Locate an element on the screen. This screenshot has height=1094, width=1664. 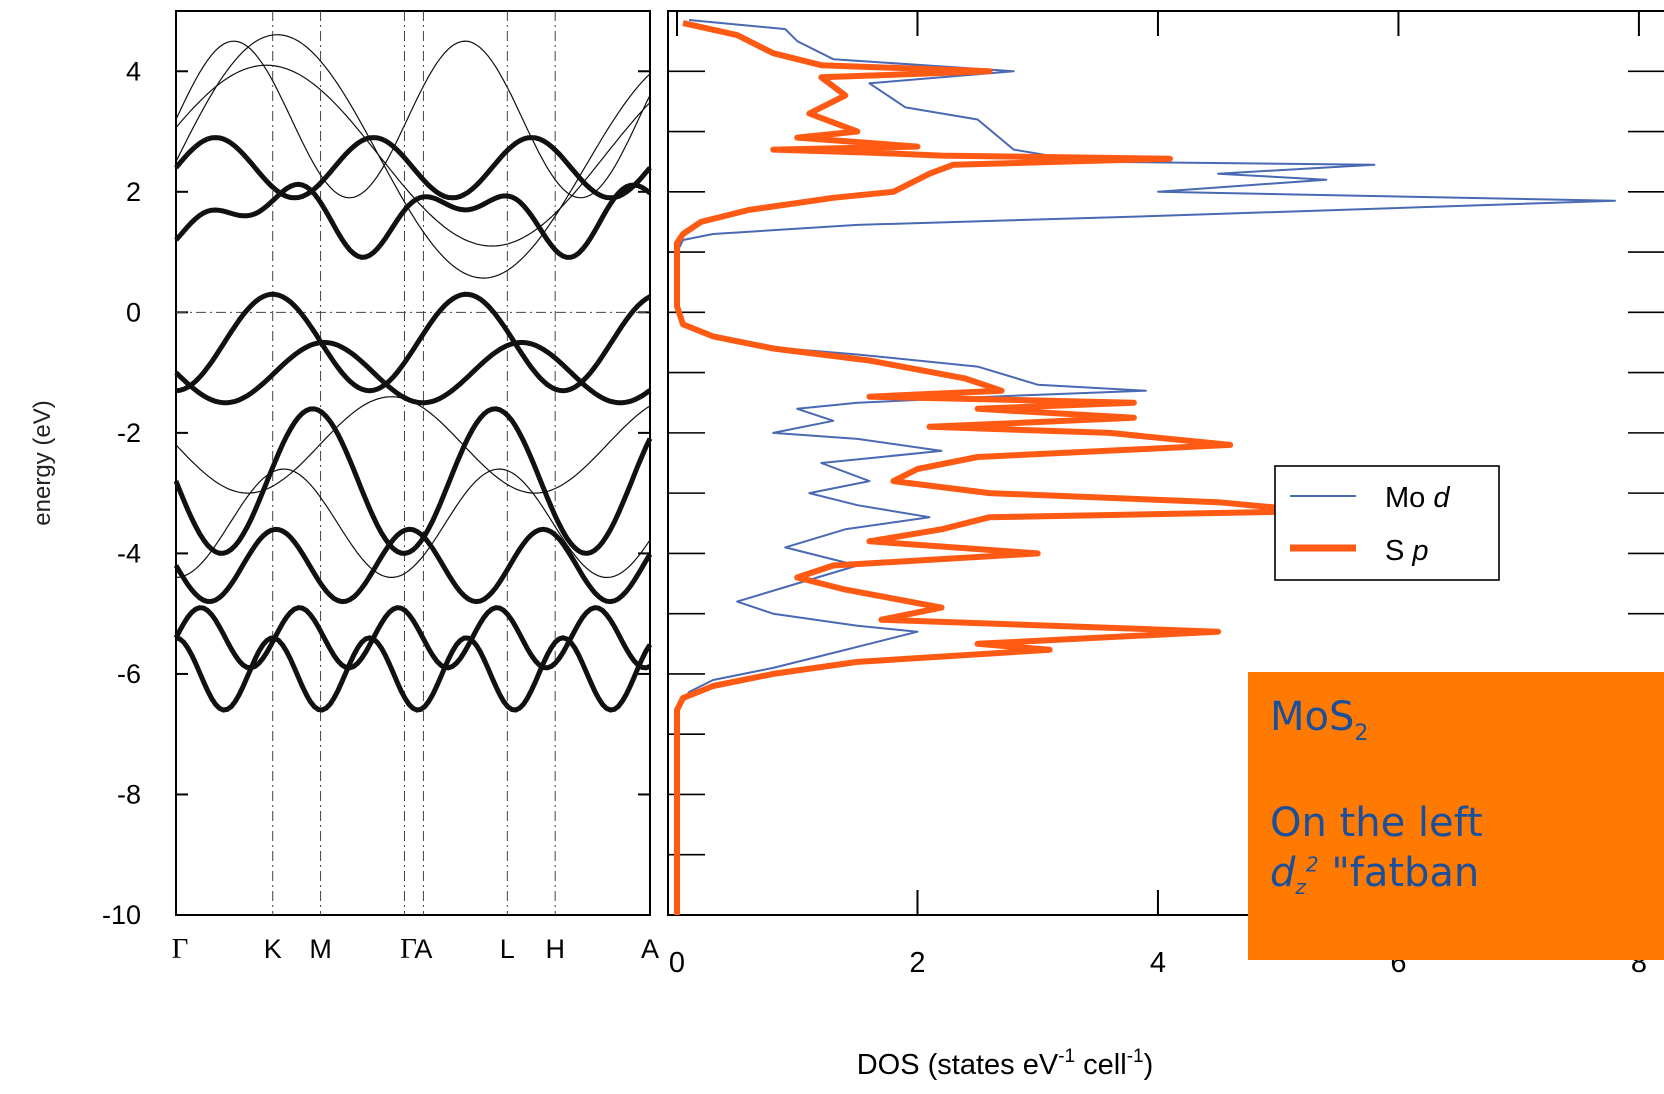
kpoint-label: K is located at coordinates (273, 949).